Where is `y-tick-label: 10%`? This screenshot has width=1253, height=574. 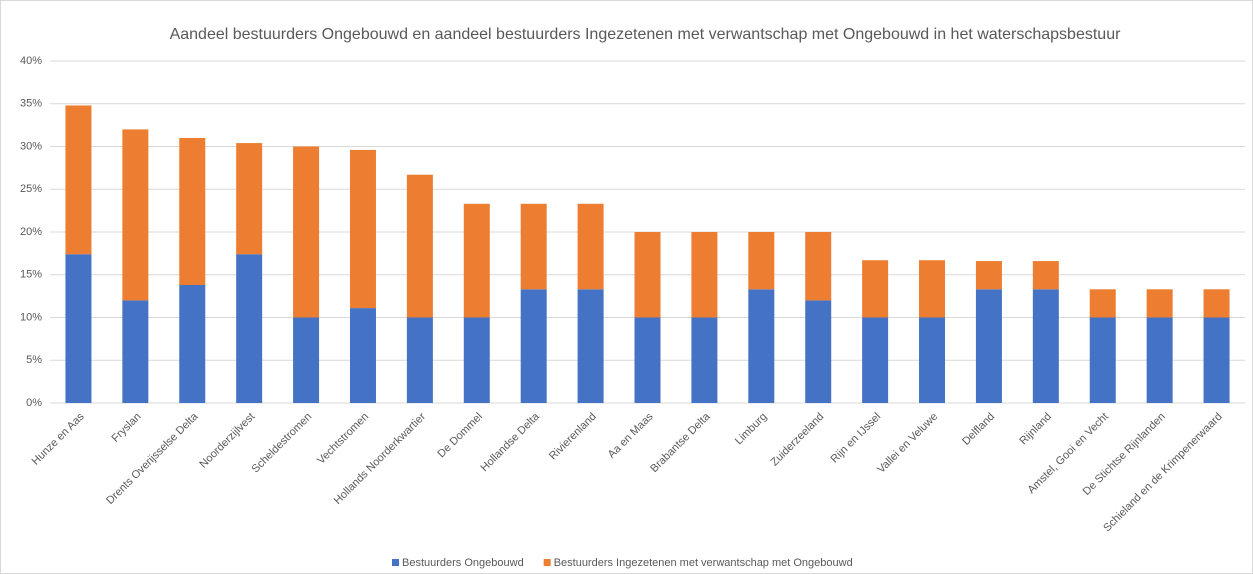
y-tick-label: 10% is located at coordinates (31, 317).